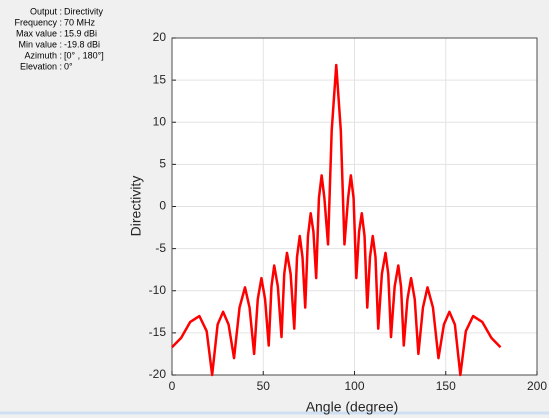 The image size is (549, 418). Describe the element at coordinates (80, 22) in the screenshot. I see `info-value: 70 MHz` at that location.